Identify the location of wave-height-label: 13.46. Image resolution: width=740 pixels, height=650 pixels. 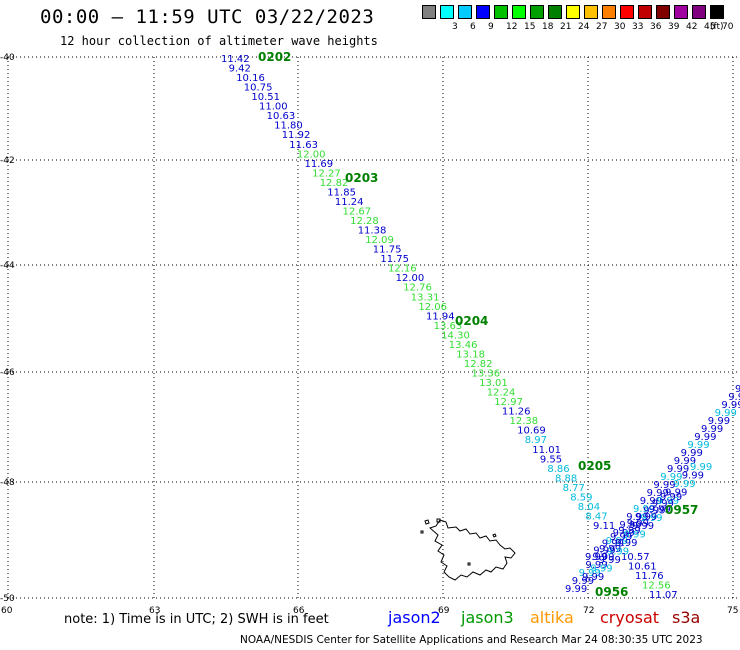
(463, 345).